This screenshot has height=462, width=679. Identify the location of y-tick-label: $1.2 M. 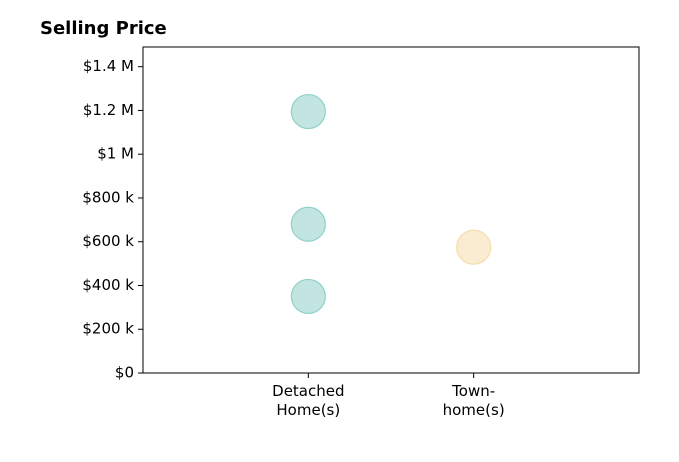
(108, 110).